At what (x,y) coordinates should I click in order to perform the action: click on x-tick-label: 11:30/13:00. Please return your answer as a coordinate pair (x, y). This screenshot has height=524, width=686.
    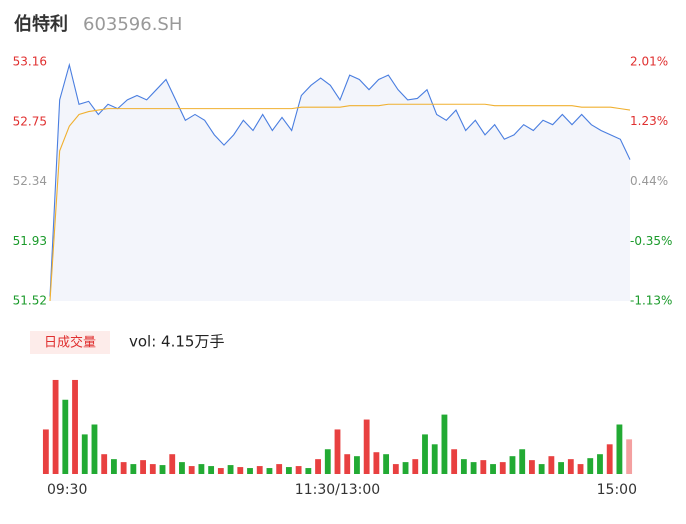
    Looking at the image, I should click on (337, 490).